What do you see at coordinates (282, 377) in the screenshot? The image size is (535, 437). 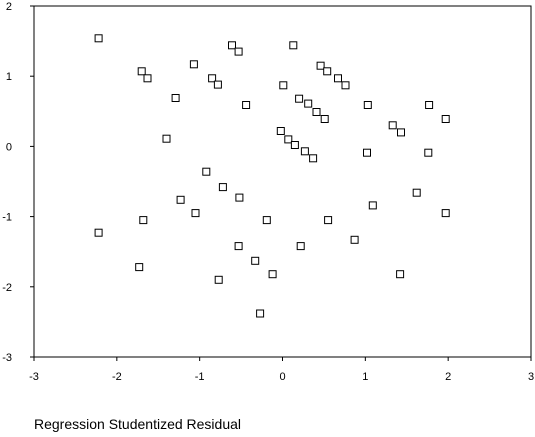 I see `x-tick-label: 0` at bounding box center [282, 377].